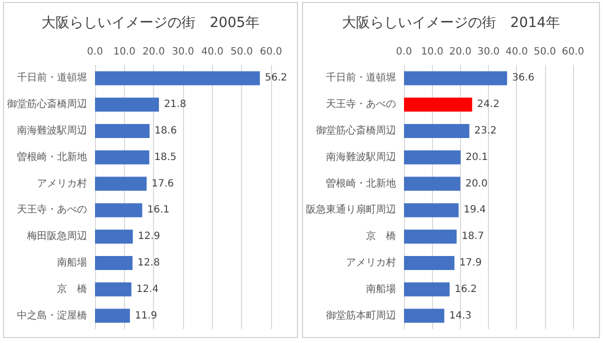 The image size is (603, 343). Describe the element at coordinates (523, 78) in the screenshot. I see `data-label: 36.6` at that location.